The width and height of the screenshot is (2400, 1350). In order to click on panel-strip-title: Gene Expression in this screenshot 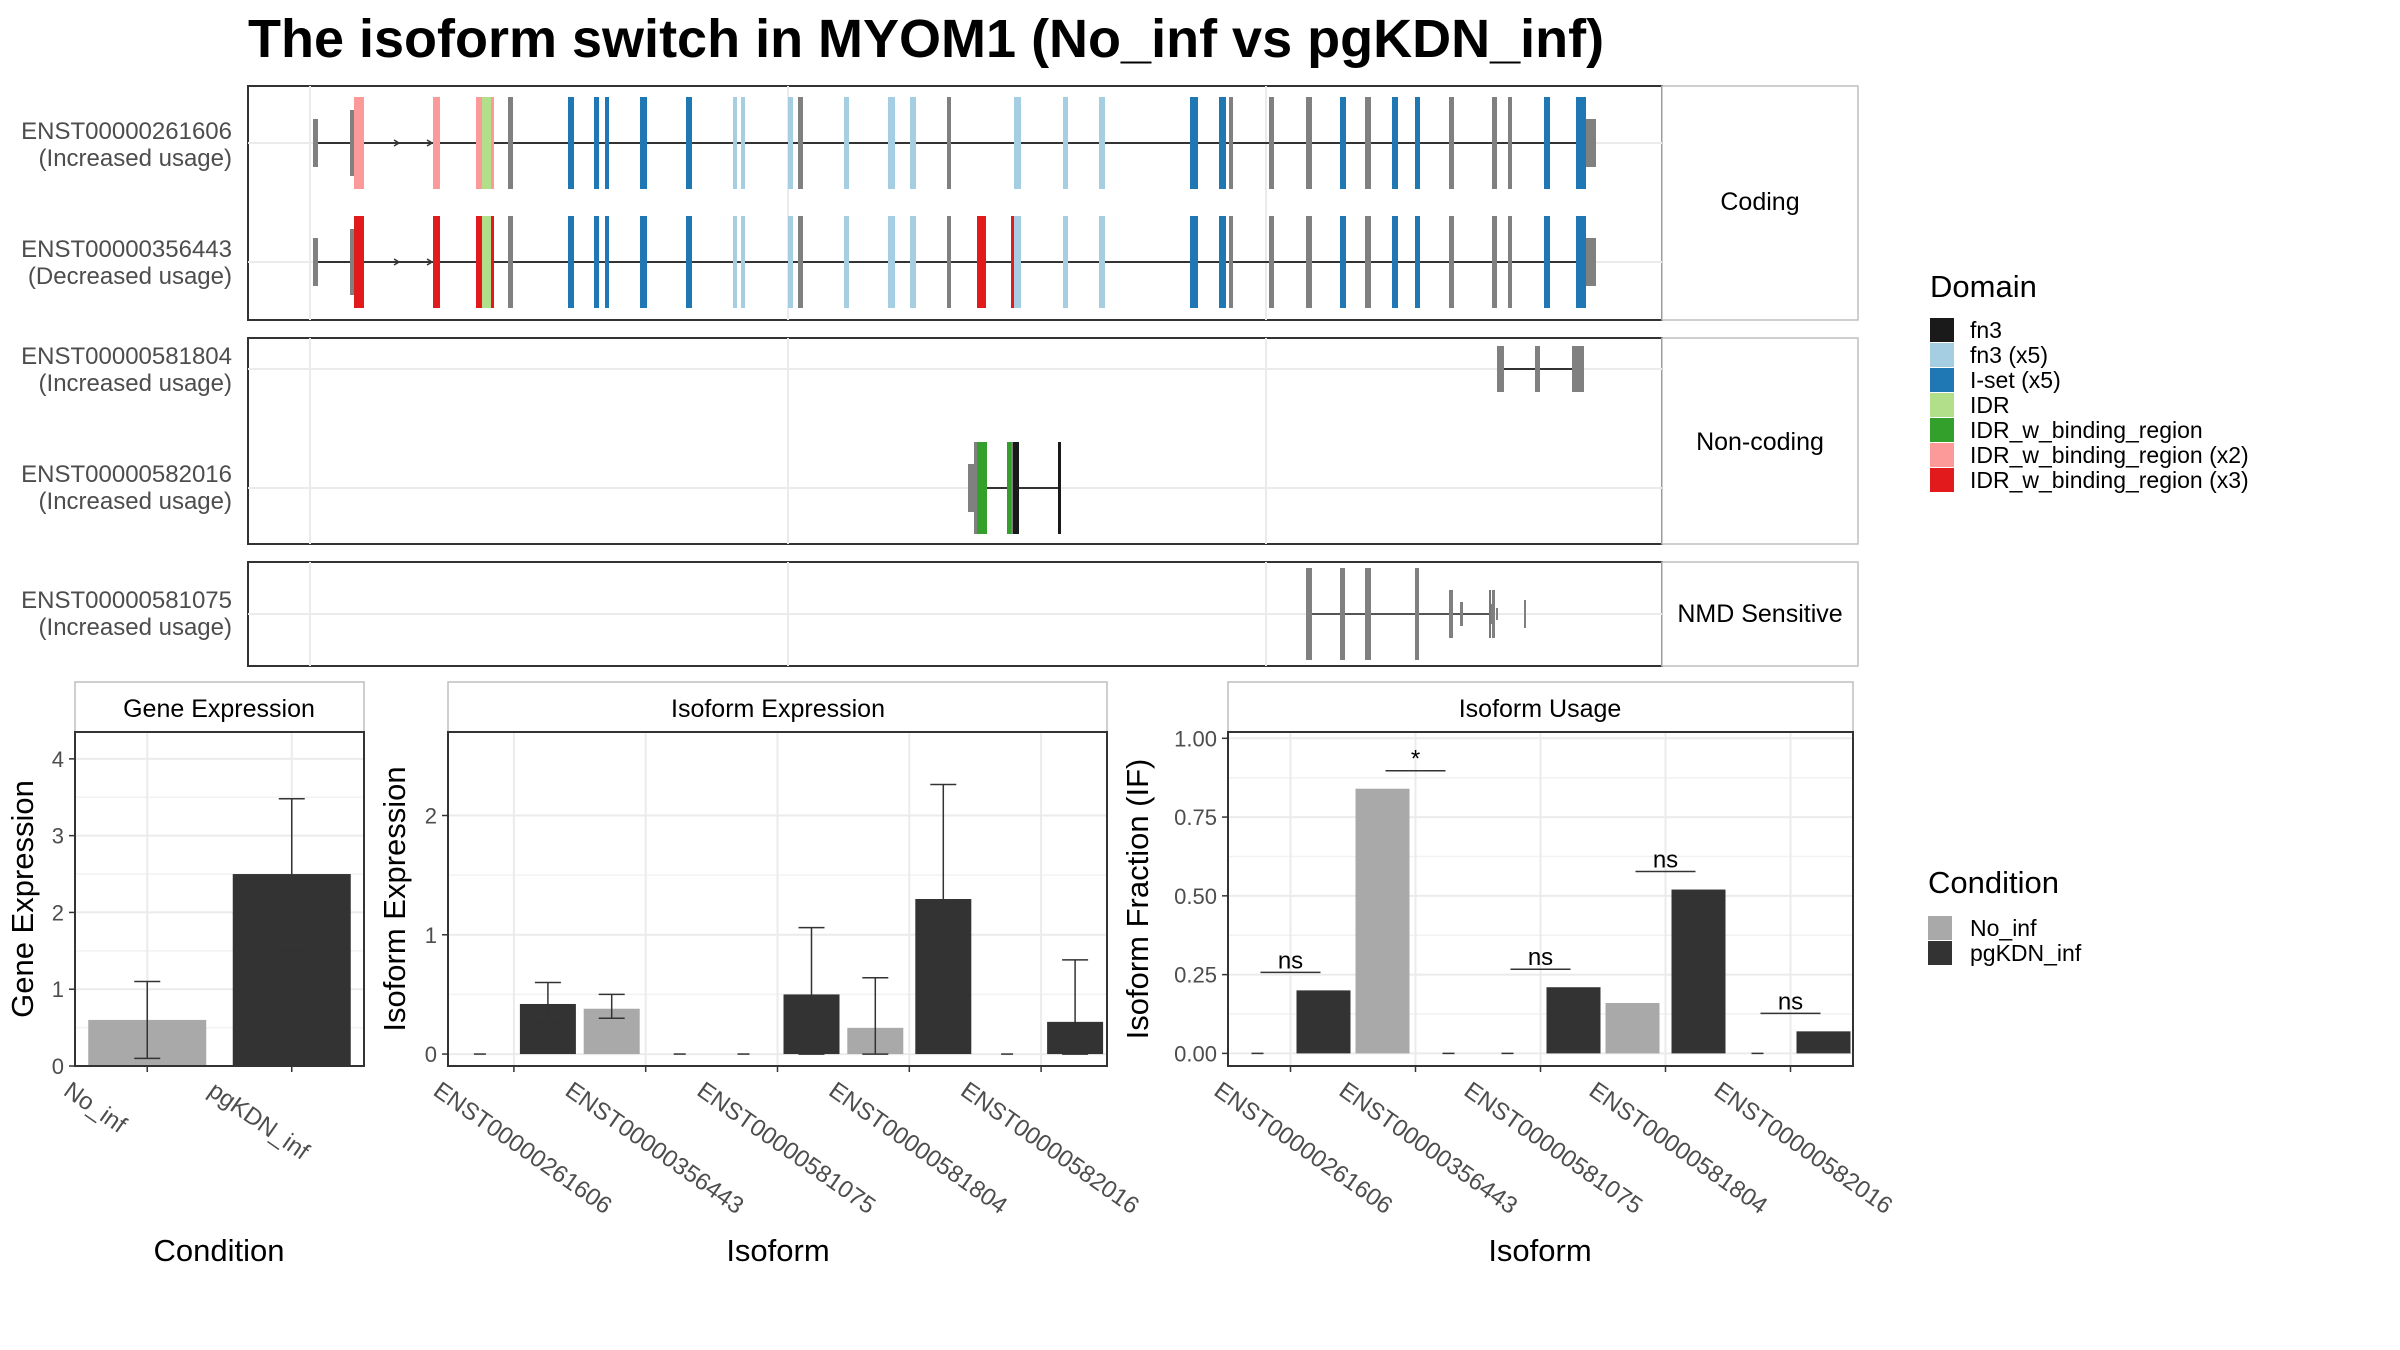, I will do `click(219, 709)`.